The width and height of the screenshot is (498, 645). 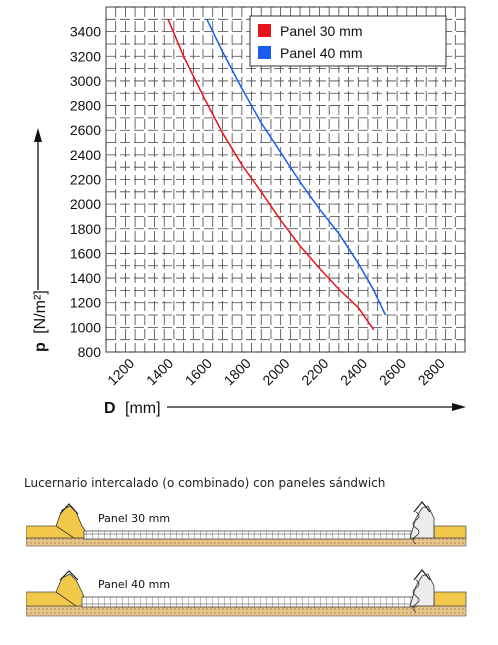 What do you see at coordinates (275, 371) in the screenshot?
I see `x-tick-label: 2000` at bounding box center [275, 371].